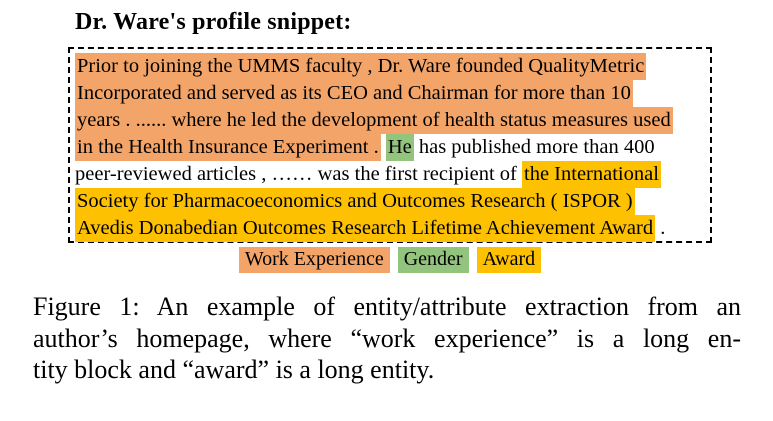 This screenshot has width=773, height=421. I want to click on highlight-award: the International, so click(591, 174).